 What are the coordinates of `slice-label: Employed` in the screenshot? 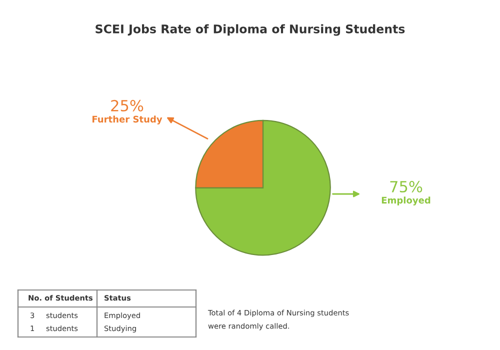 It's located at (406, 201).